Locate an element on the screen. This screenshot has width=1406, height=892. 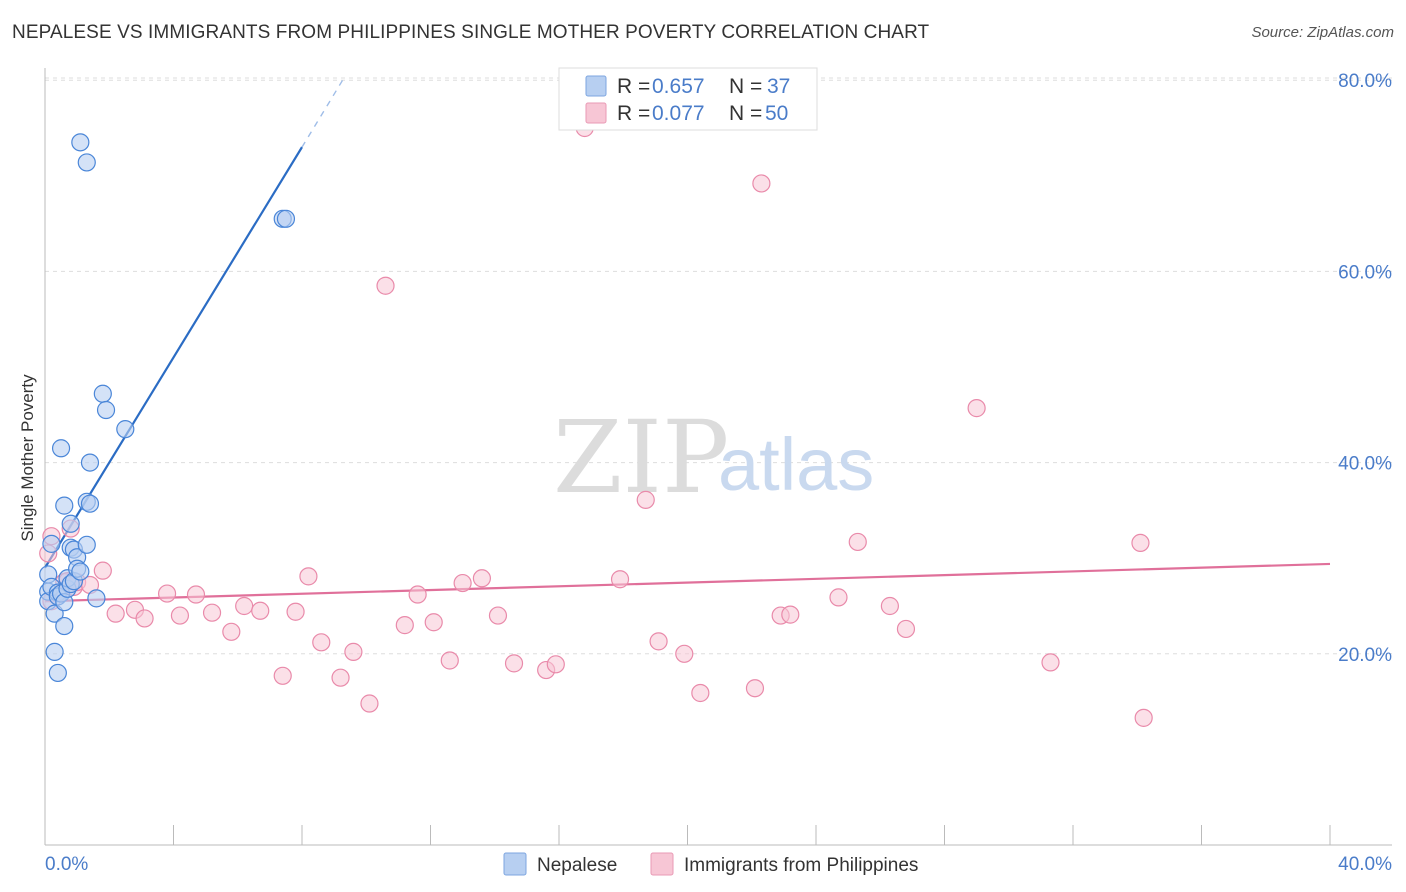
legend-swatch-philippines is located at coordinates (662, 864).